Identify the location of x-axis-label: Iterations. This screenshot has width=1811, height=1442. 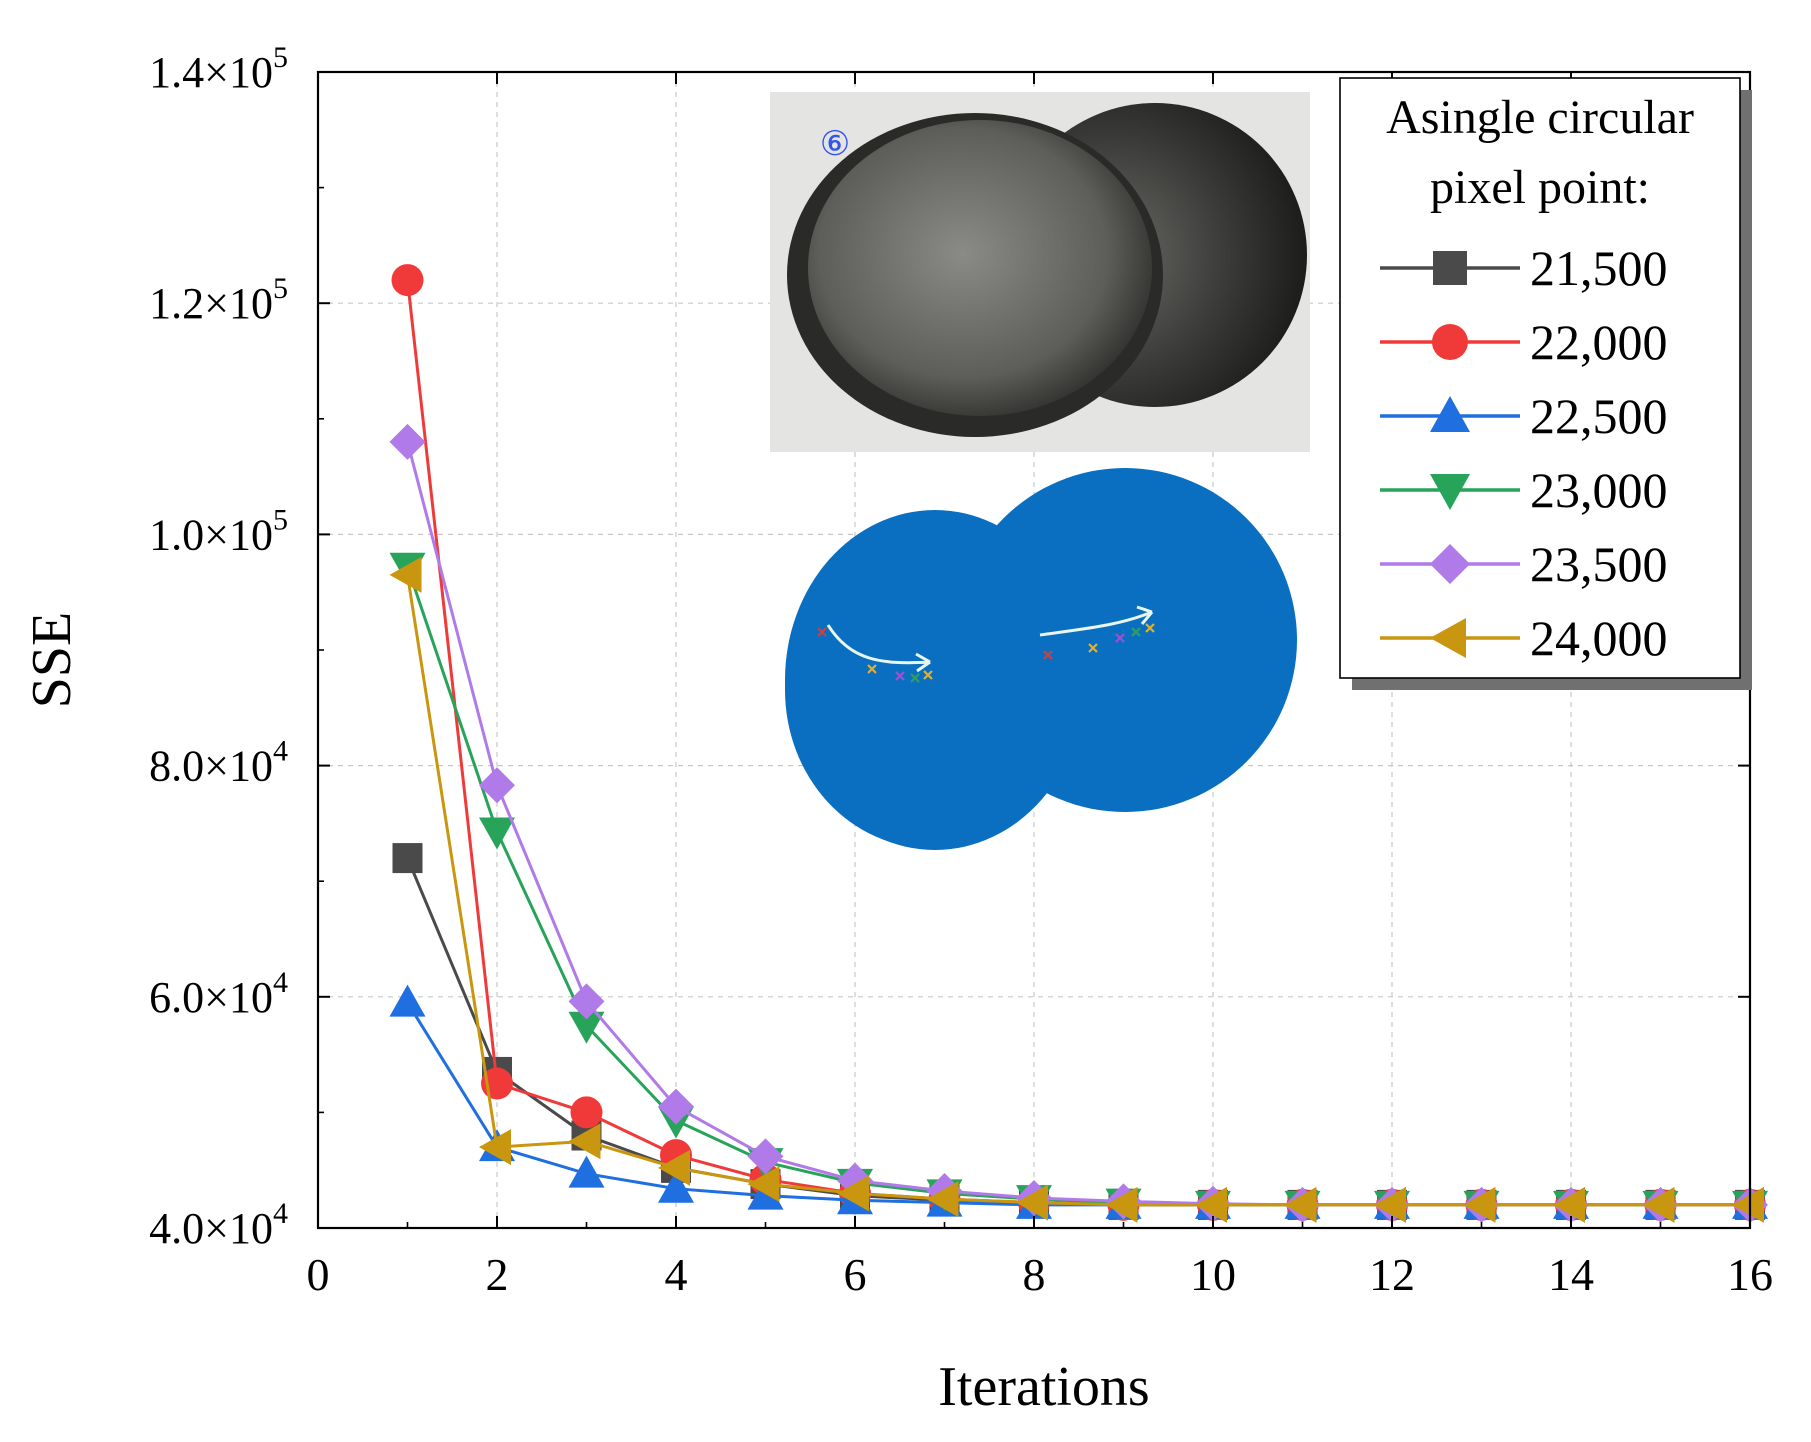
(1043, 1387).